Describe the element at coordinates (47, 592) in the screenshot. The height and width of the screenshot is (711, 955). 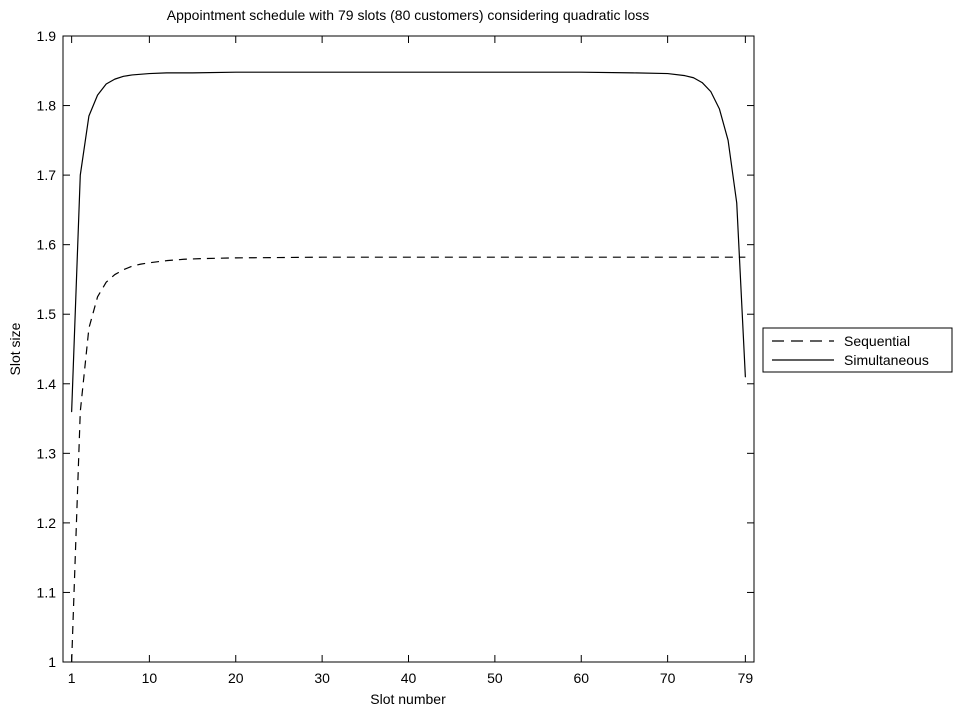
I see `y-tick-label-1: 1.1` at that location.